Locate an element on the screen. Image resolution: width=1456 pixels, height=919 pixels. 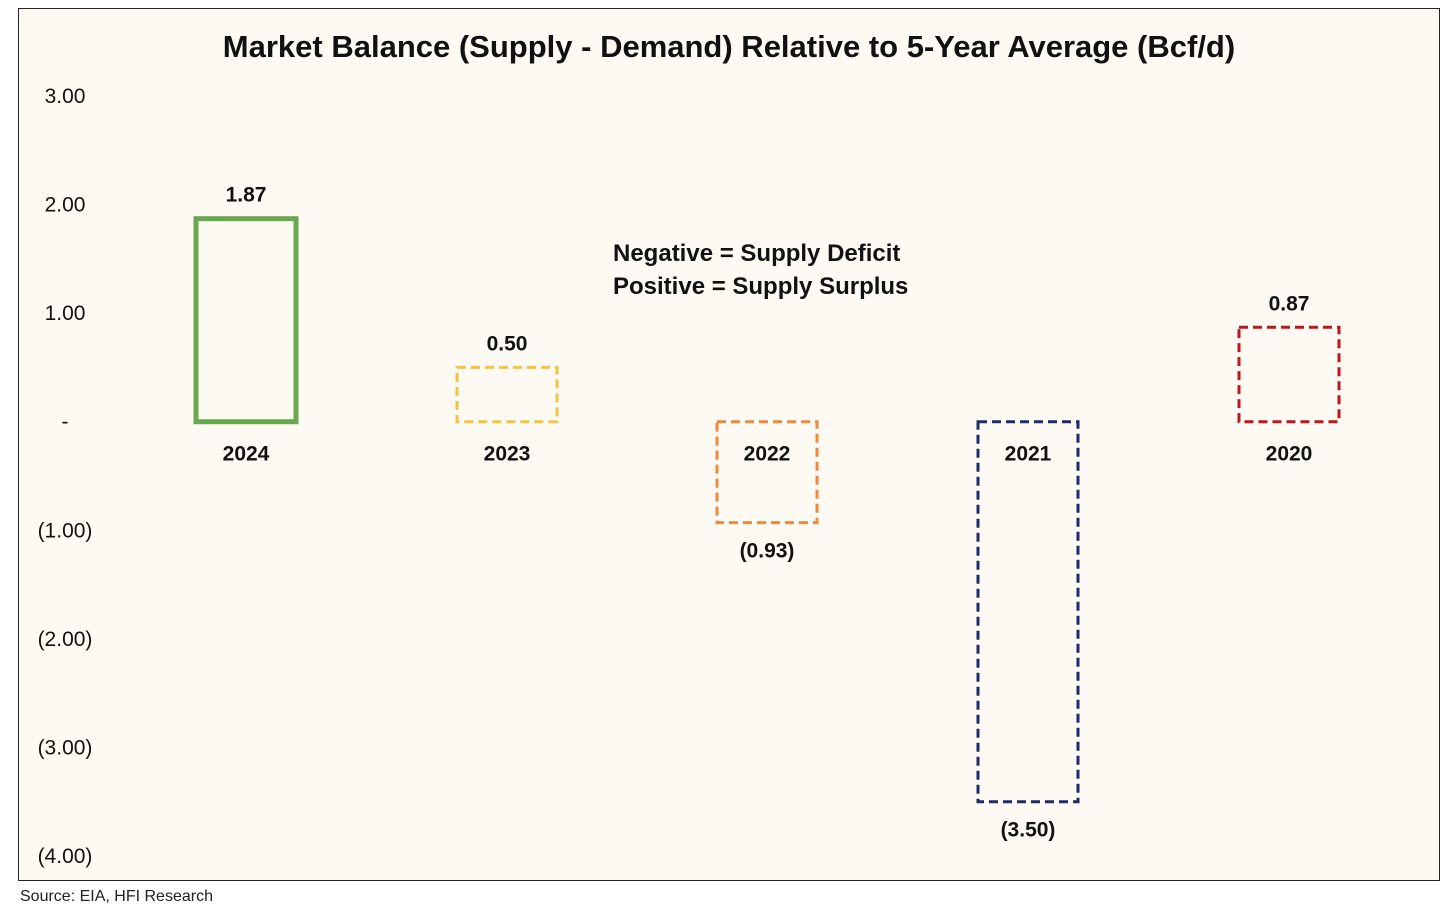
annotation-positive: Positive = Supply Surplus is located at coordinates (761, 286).